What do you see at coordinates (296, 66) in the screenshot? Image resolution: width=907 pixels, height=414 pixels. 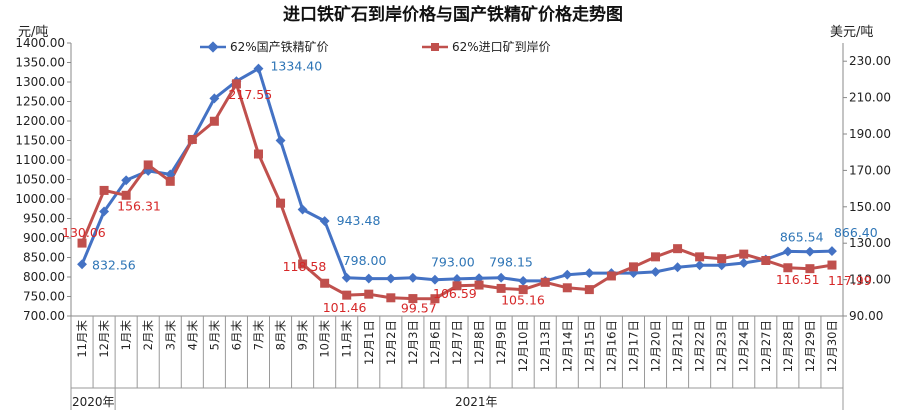 I see `domestic-data-label: 1334.40` at bounding box center [296, 66].